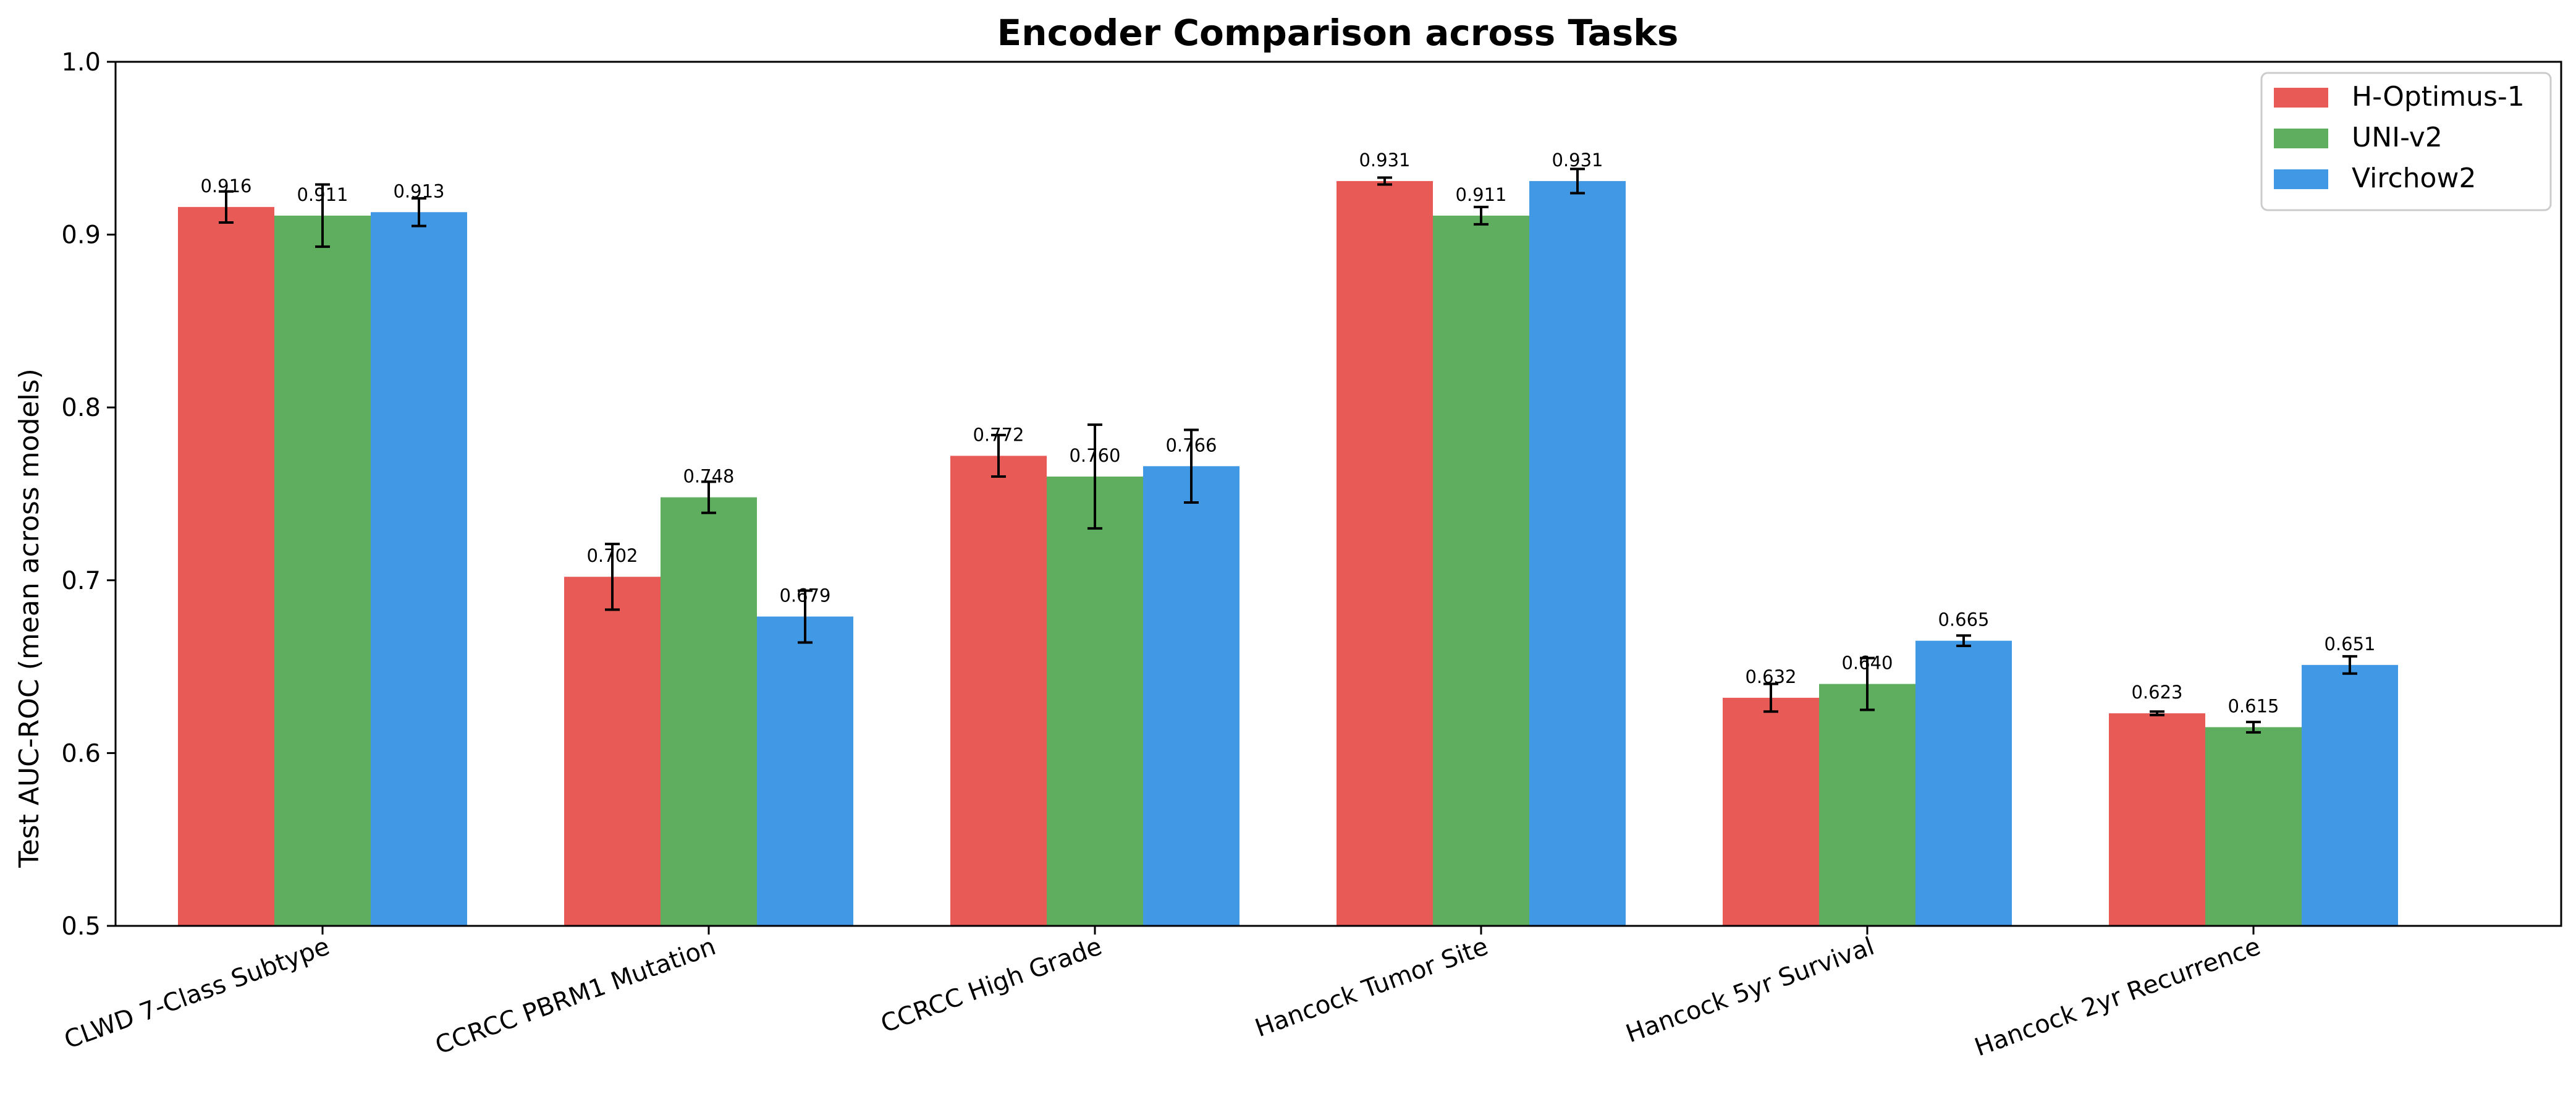 This screenshot has width=2576, height=1094. I want to click on chart-title: Encoder Comparison across Tasks, so click(1338, 33).